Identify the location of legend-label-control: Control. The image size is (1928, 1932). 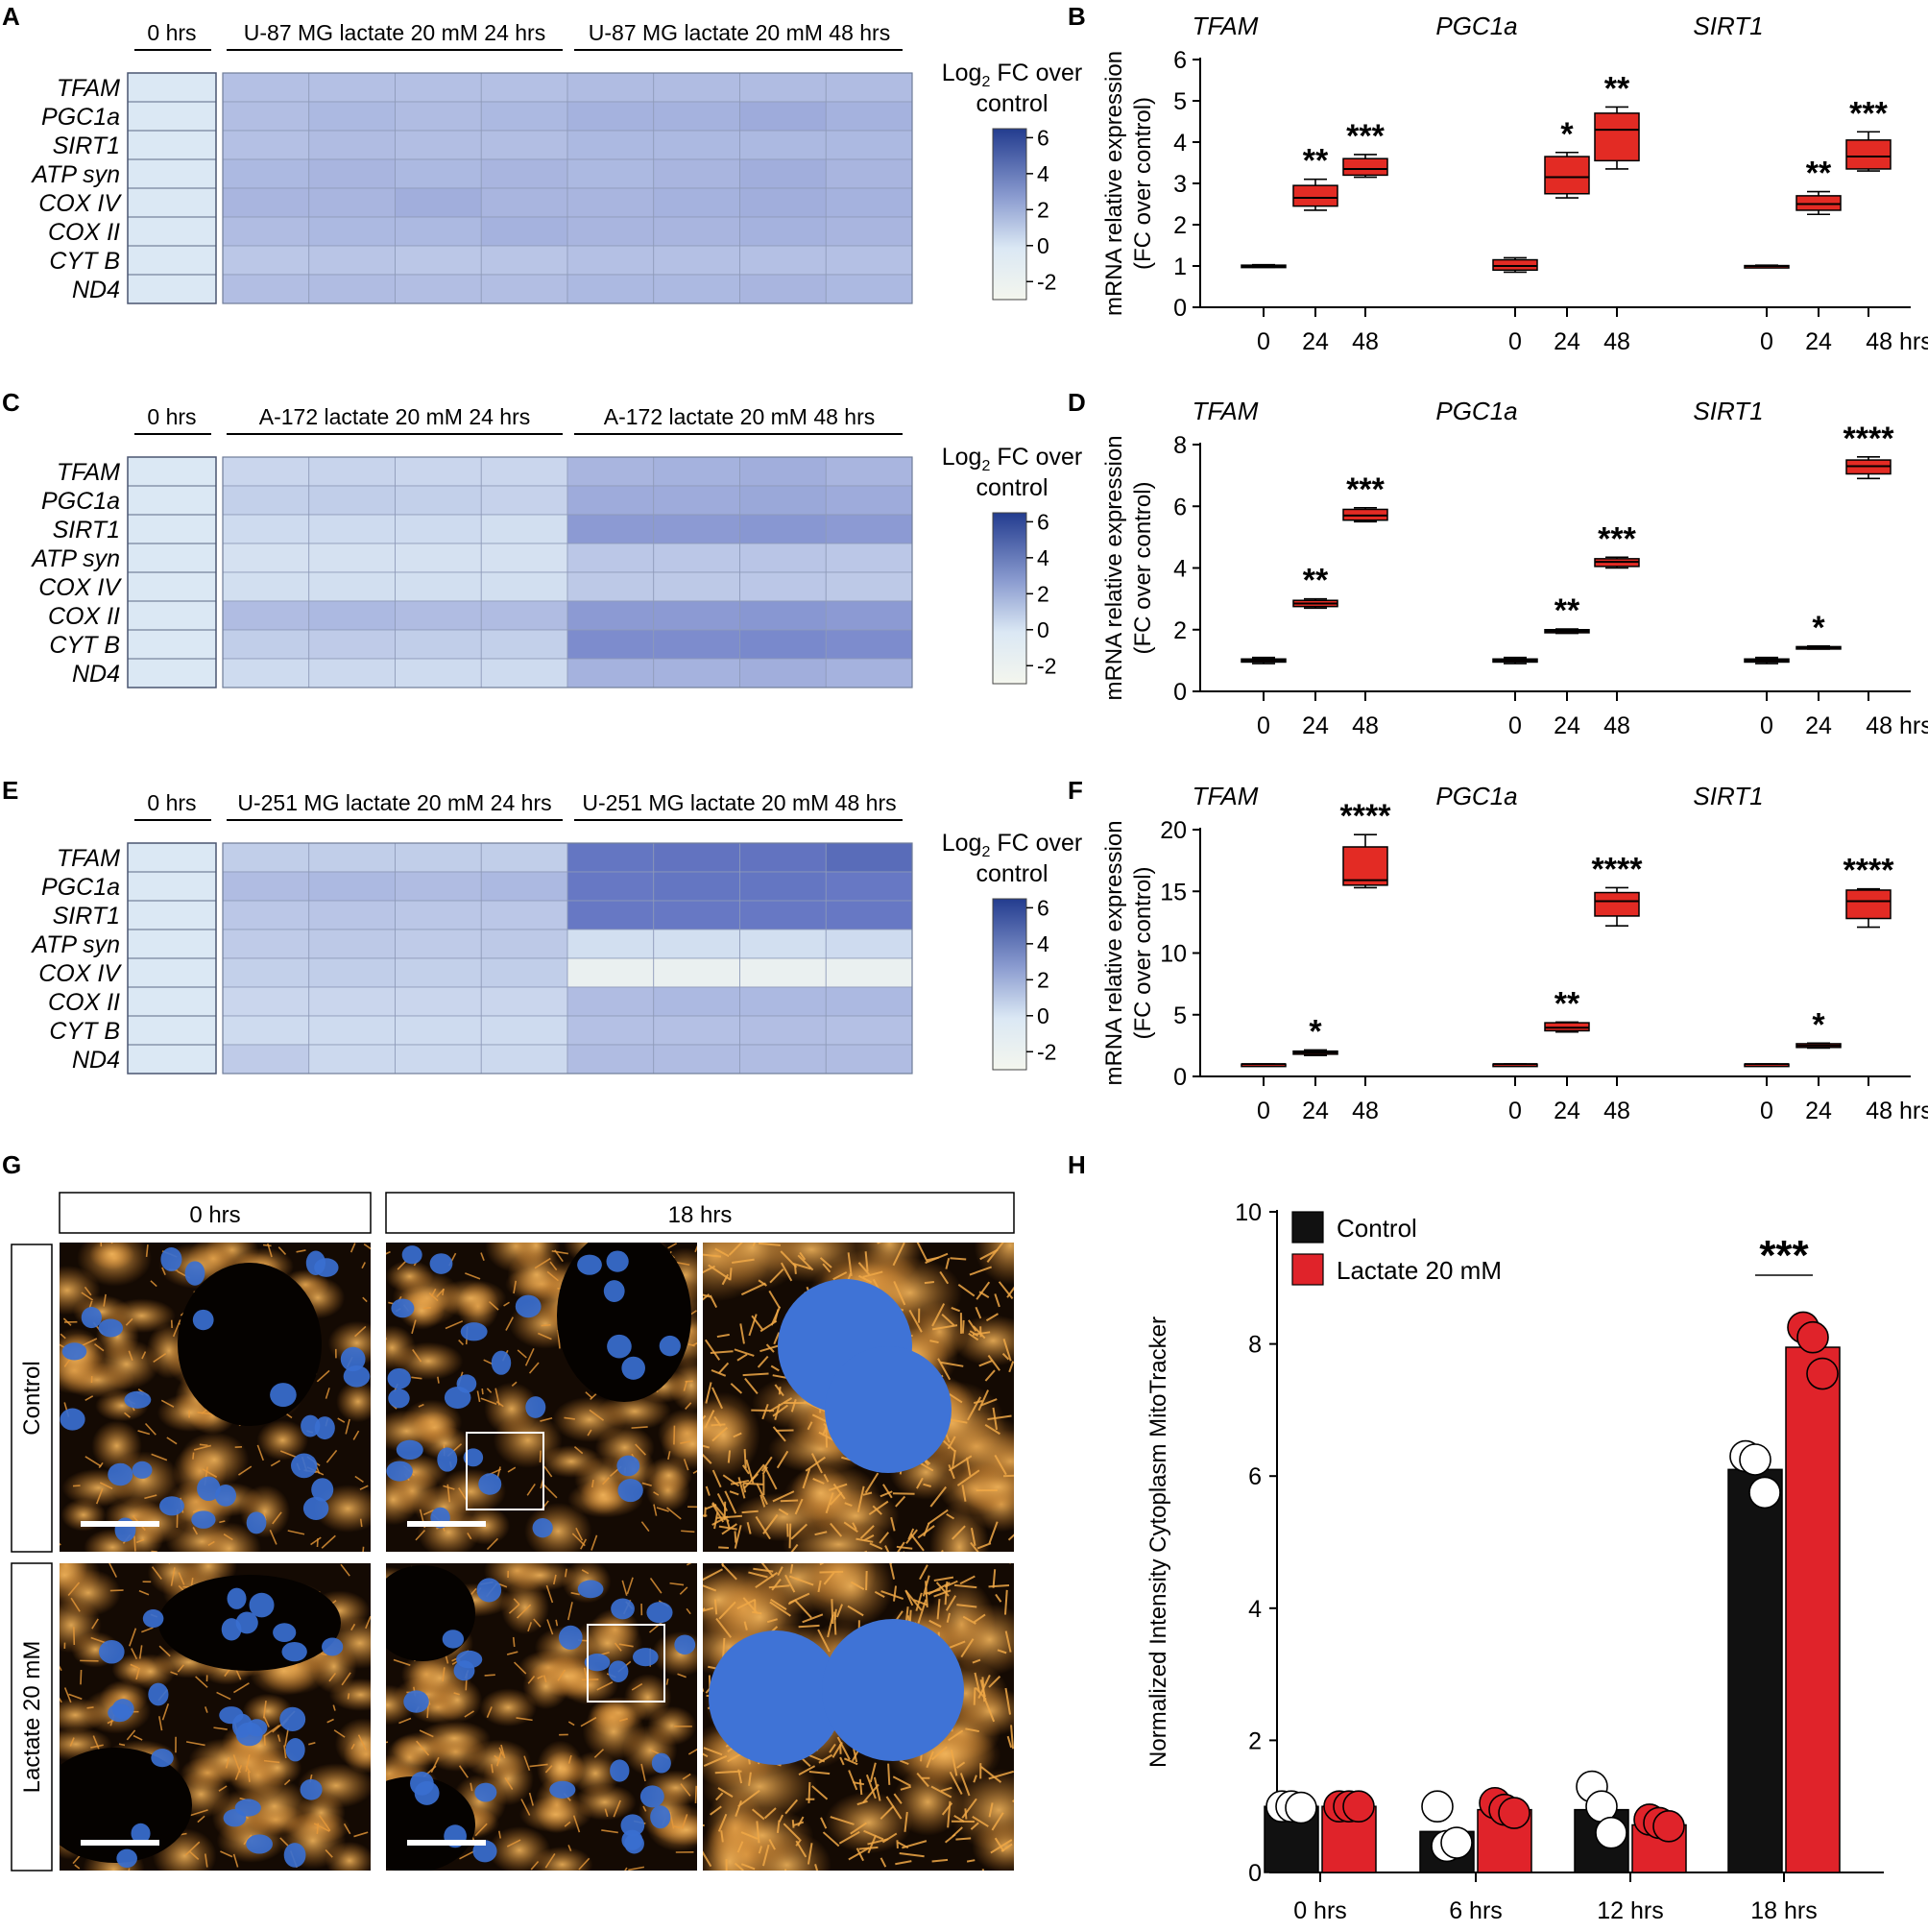
(1377, 1228).